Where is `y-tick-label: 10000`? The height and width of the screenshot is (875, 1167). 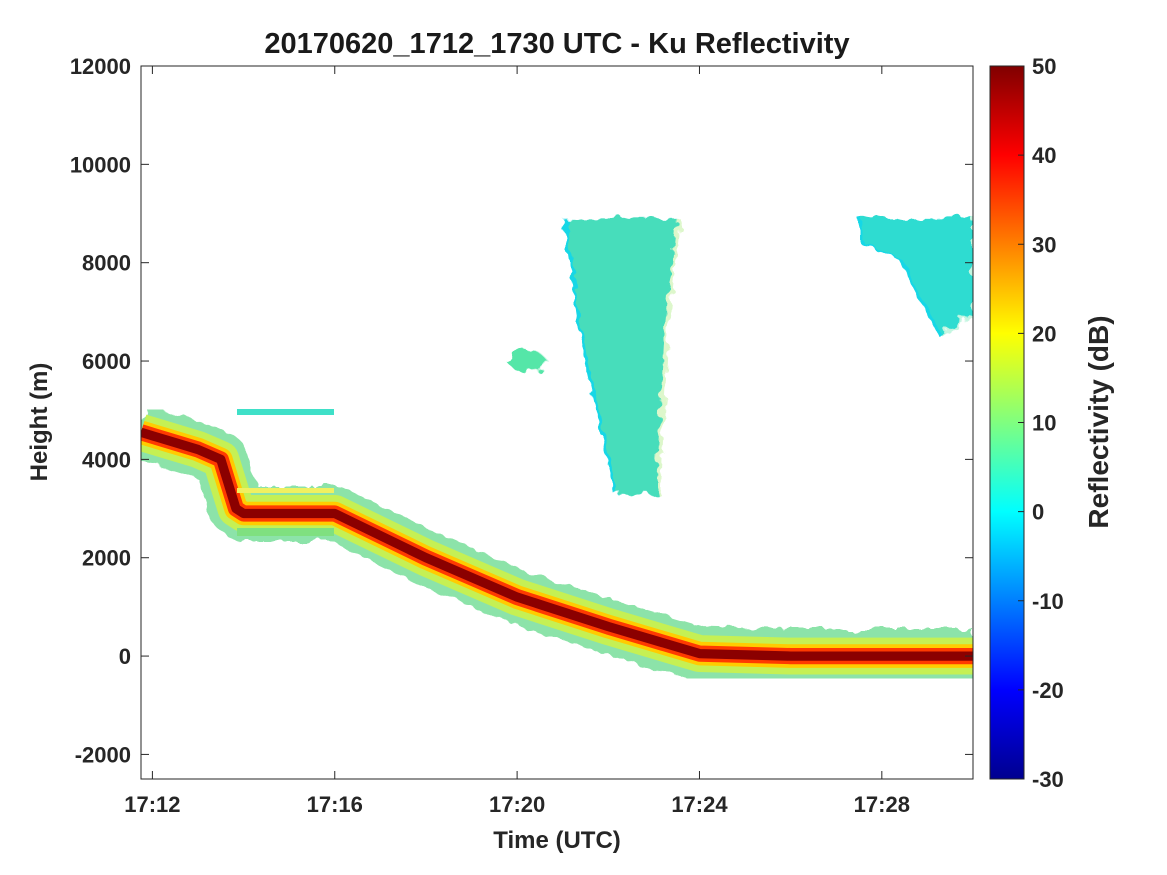
y-tick-label: 10000 is located at coordinates (100, 164).